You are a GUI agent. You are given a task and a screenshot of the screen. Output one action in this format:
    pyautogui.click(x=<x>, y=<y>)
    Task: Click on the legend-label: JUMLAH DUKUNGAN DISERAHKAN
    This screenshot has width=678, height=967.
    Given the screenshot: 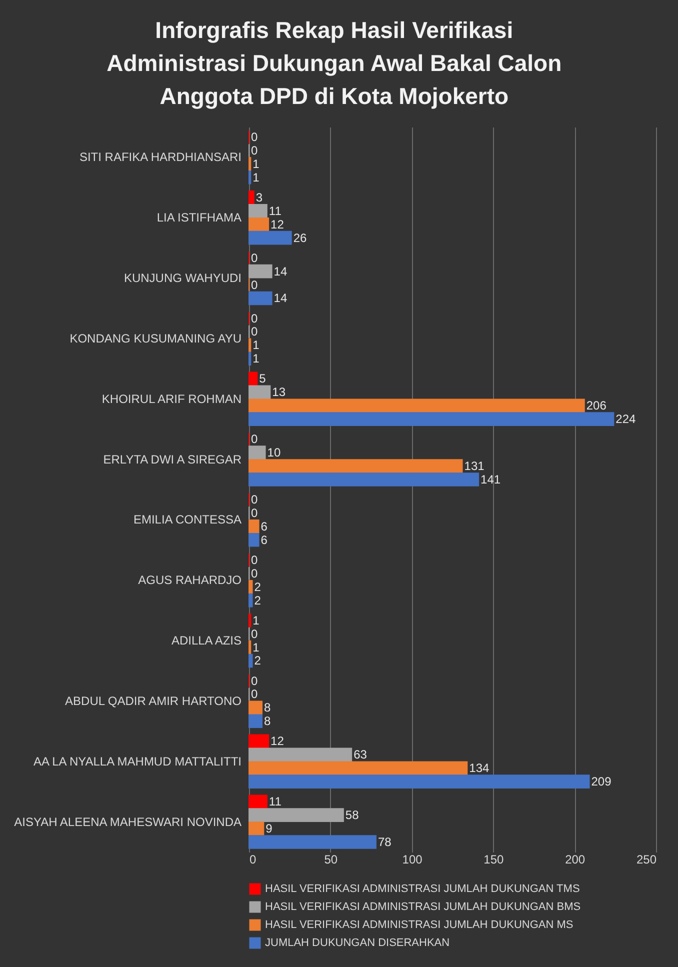 What is the action you would take?
    pyautogui.click(x=357, y=943)
    